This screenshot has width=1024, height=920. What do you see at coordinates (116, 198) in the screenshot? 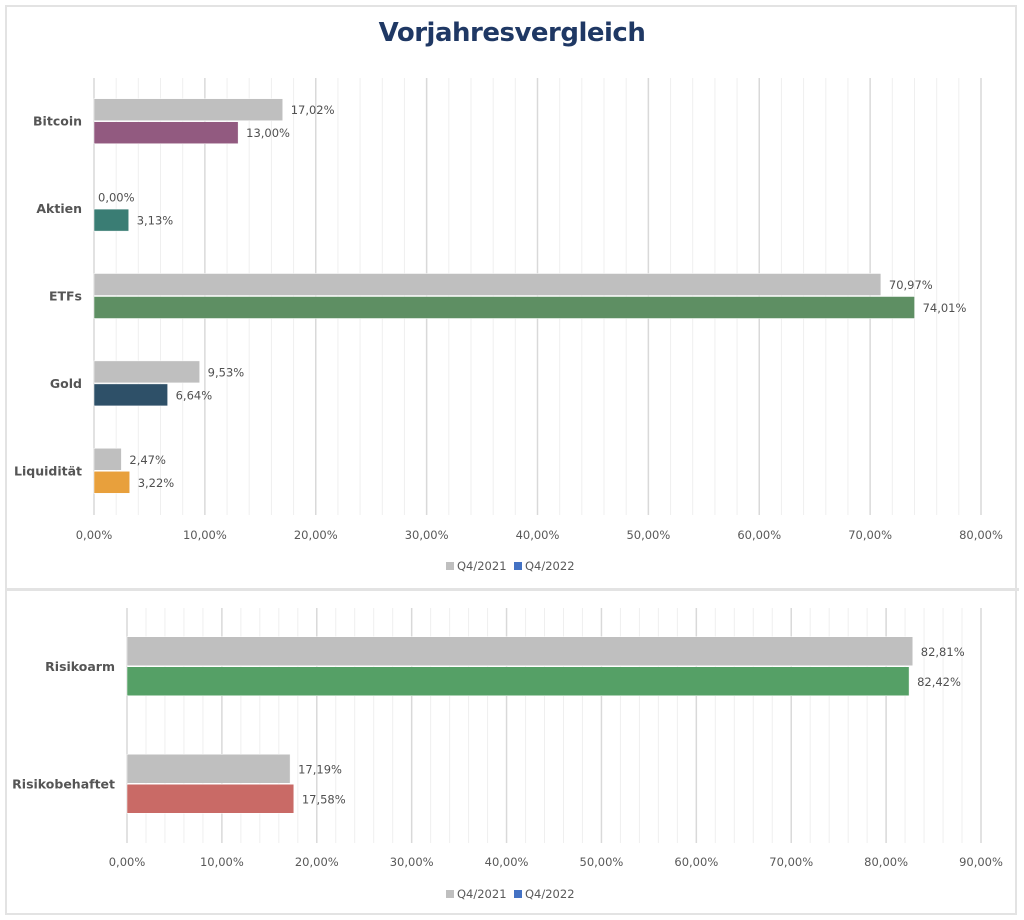
I see `data-label: 0,00%` at bounding box center [116, 198].